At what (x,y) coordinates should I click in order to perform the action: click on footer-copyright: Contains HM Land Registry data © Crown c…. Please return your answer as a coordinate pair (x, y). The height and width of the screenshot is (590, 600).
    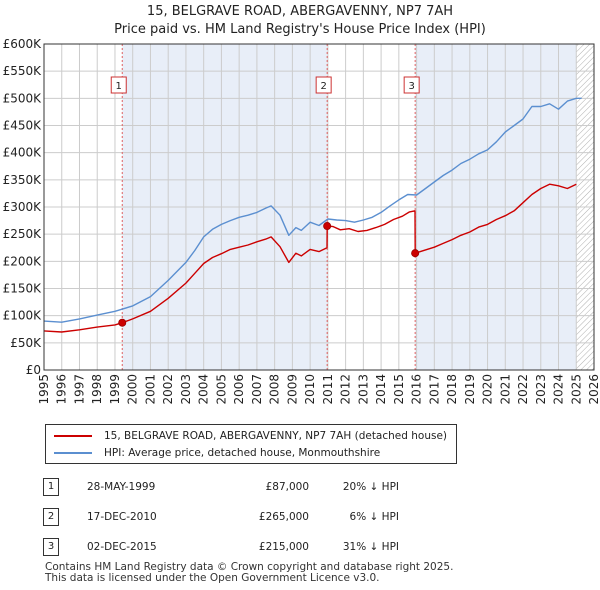
    Looking at the image, I should click on (249, 567).